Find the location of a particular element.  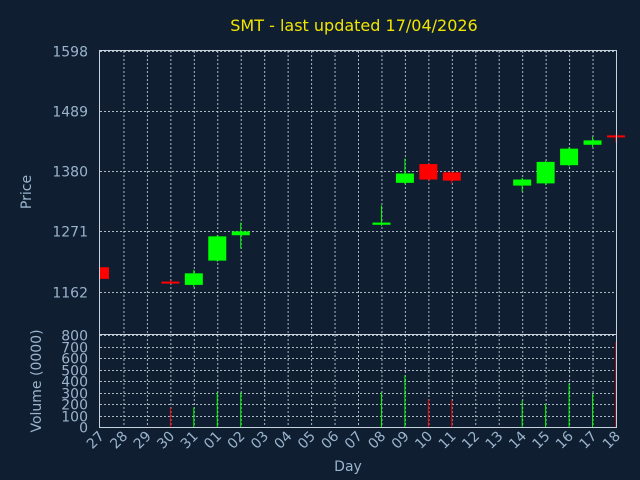

volume-tick-label: 100 is located at coordinates (74, 418).